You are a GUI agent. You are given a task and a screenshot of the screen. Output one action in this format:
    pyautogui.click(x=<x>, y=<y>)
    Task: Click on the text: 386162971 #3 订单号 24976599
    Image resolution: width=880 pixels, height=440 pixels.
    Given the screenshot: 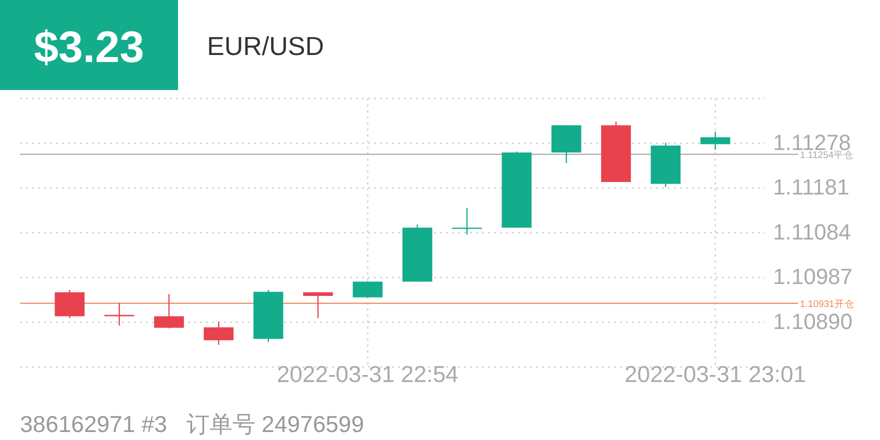 What is the action you would take?
    pyautogui.click(x=192, y=424)
    